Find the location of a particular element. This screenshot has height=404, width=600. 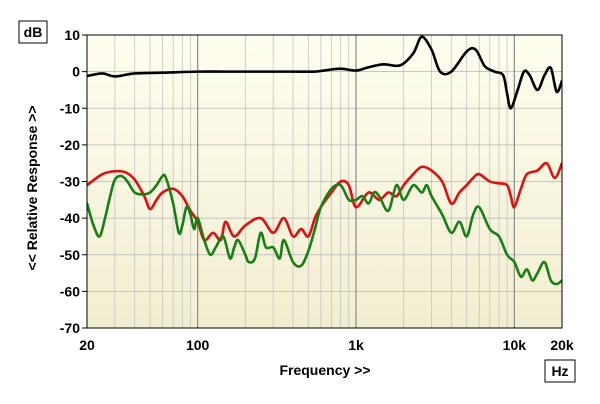

x-tick-label: 100 is located at coordinates (198, 345).